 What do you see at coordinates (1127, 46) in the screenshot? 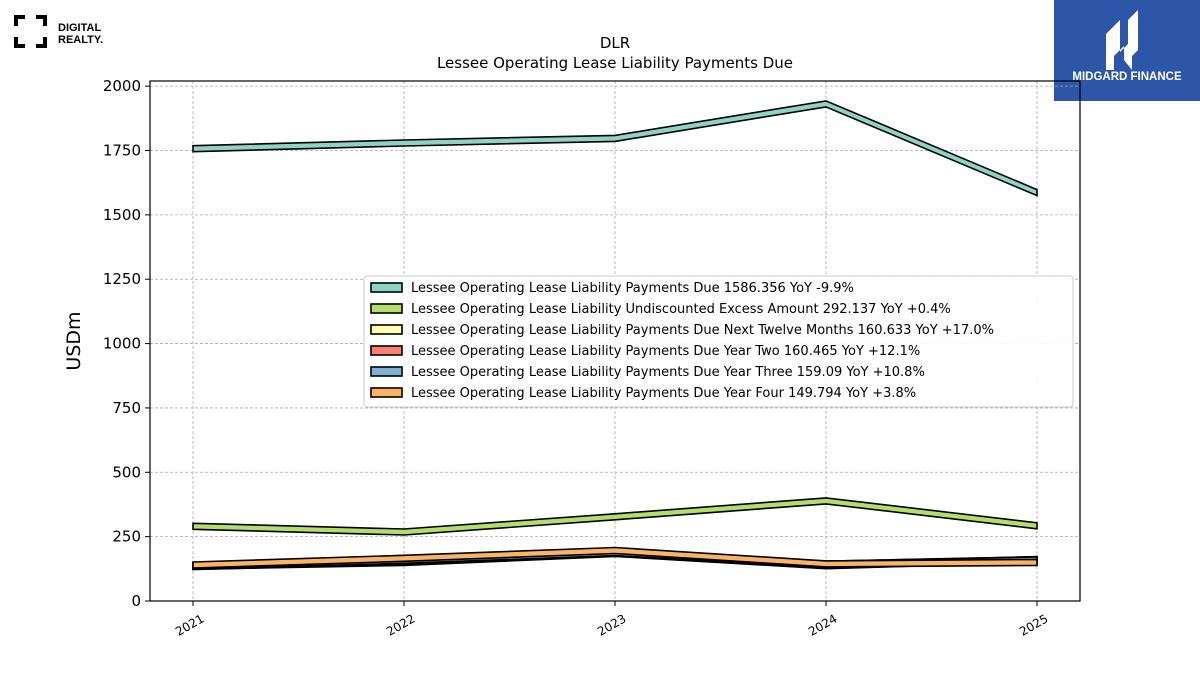
I see `midgard-logo-icon: MIDGARD FINANCE` at bounding box center [1127, 46].